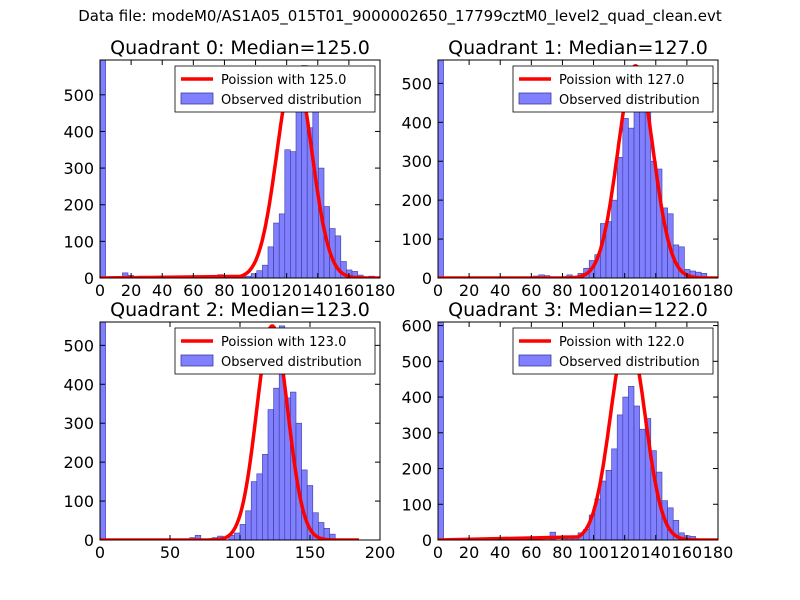  I want to click on axes-frame, so click(240, 169).